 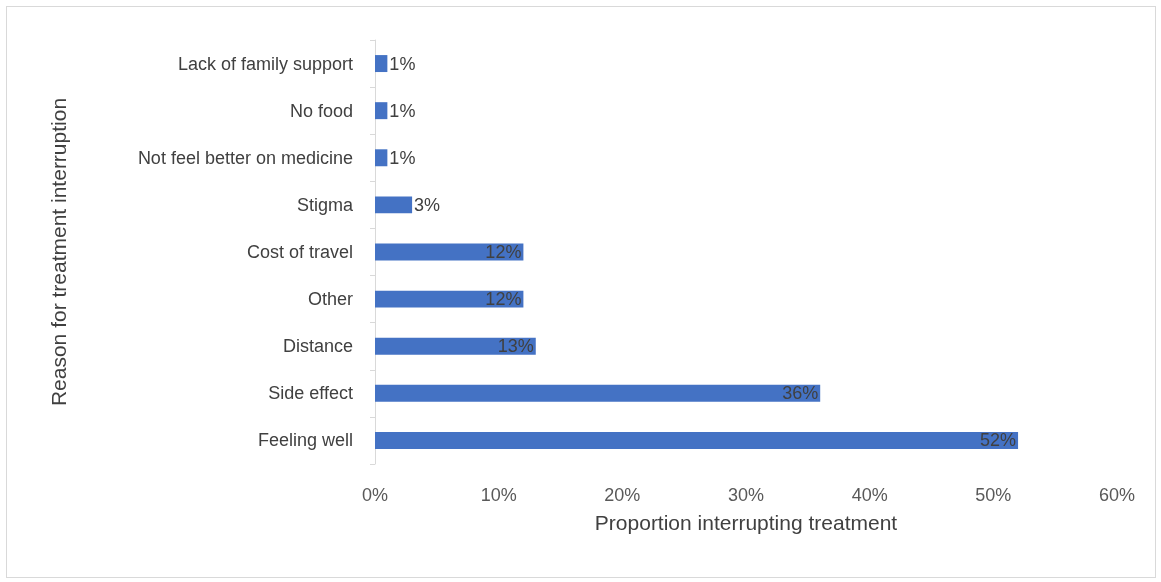 What do you see at coordinates (321, 110) in the screenshot?
I see `y-tick-label: No food` at bounding box center [321, 110].